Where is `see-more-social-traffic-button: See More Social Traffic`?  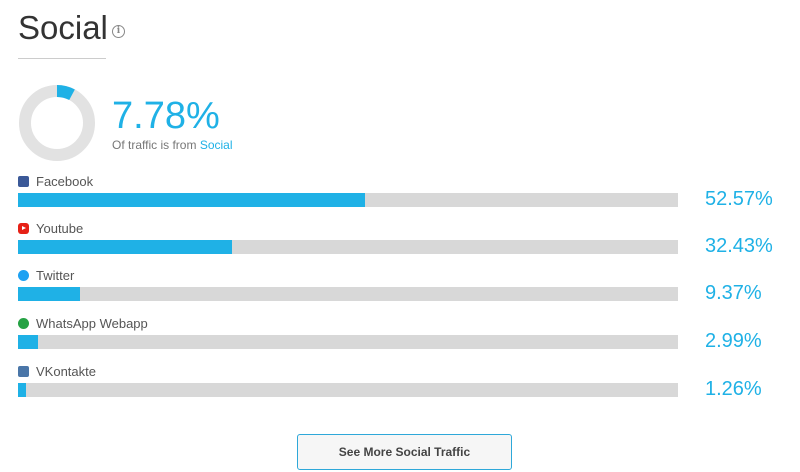
see-more-social-traffic-button: See More Social Traffic is located at coordinates (404, 452).